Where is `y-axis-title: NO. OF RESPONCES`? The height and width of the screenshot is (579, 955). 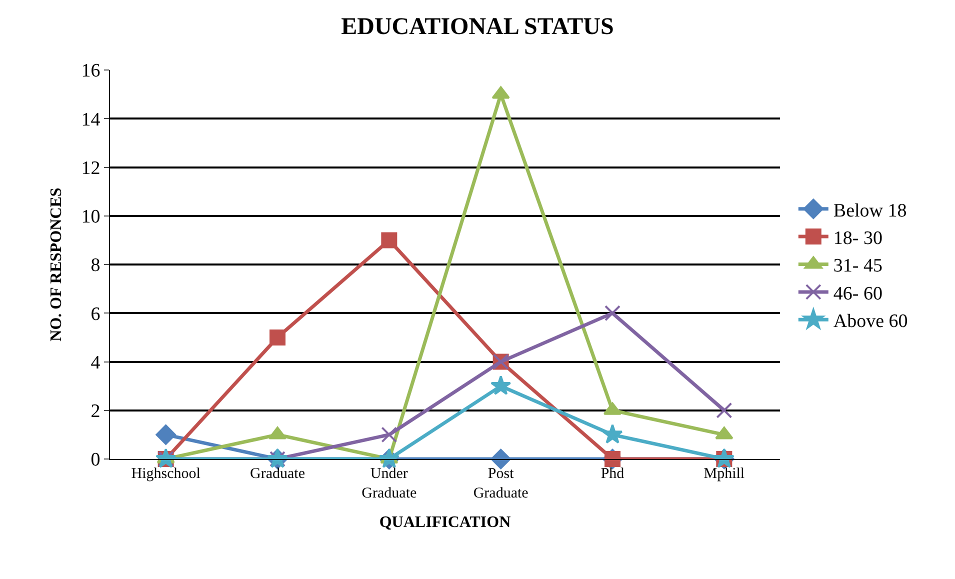 y-axis-title: NO. OF RESPONCES is located at coordinates (57, 265).